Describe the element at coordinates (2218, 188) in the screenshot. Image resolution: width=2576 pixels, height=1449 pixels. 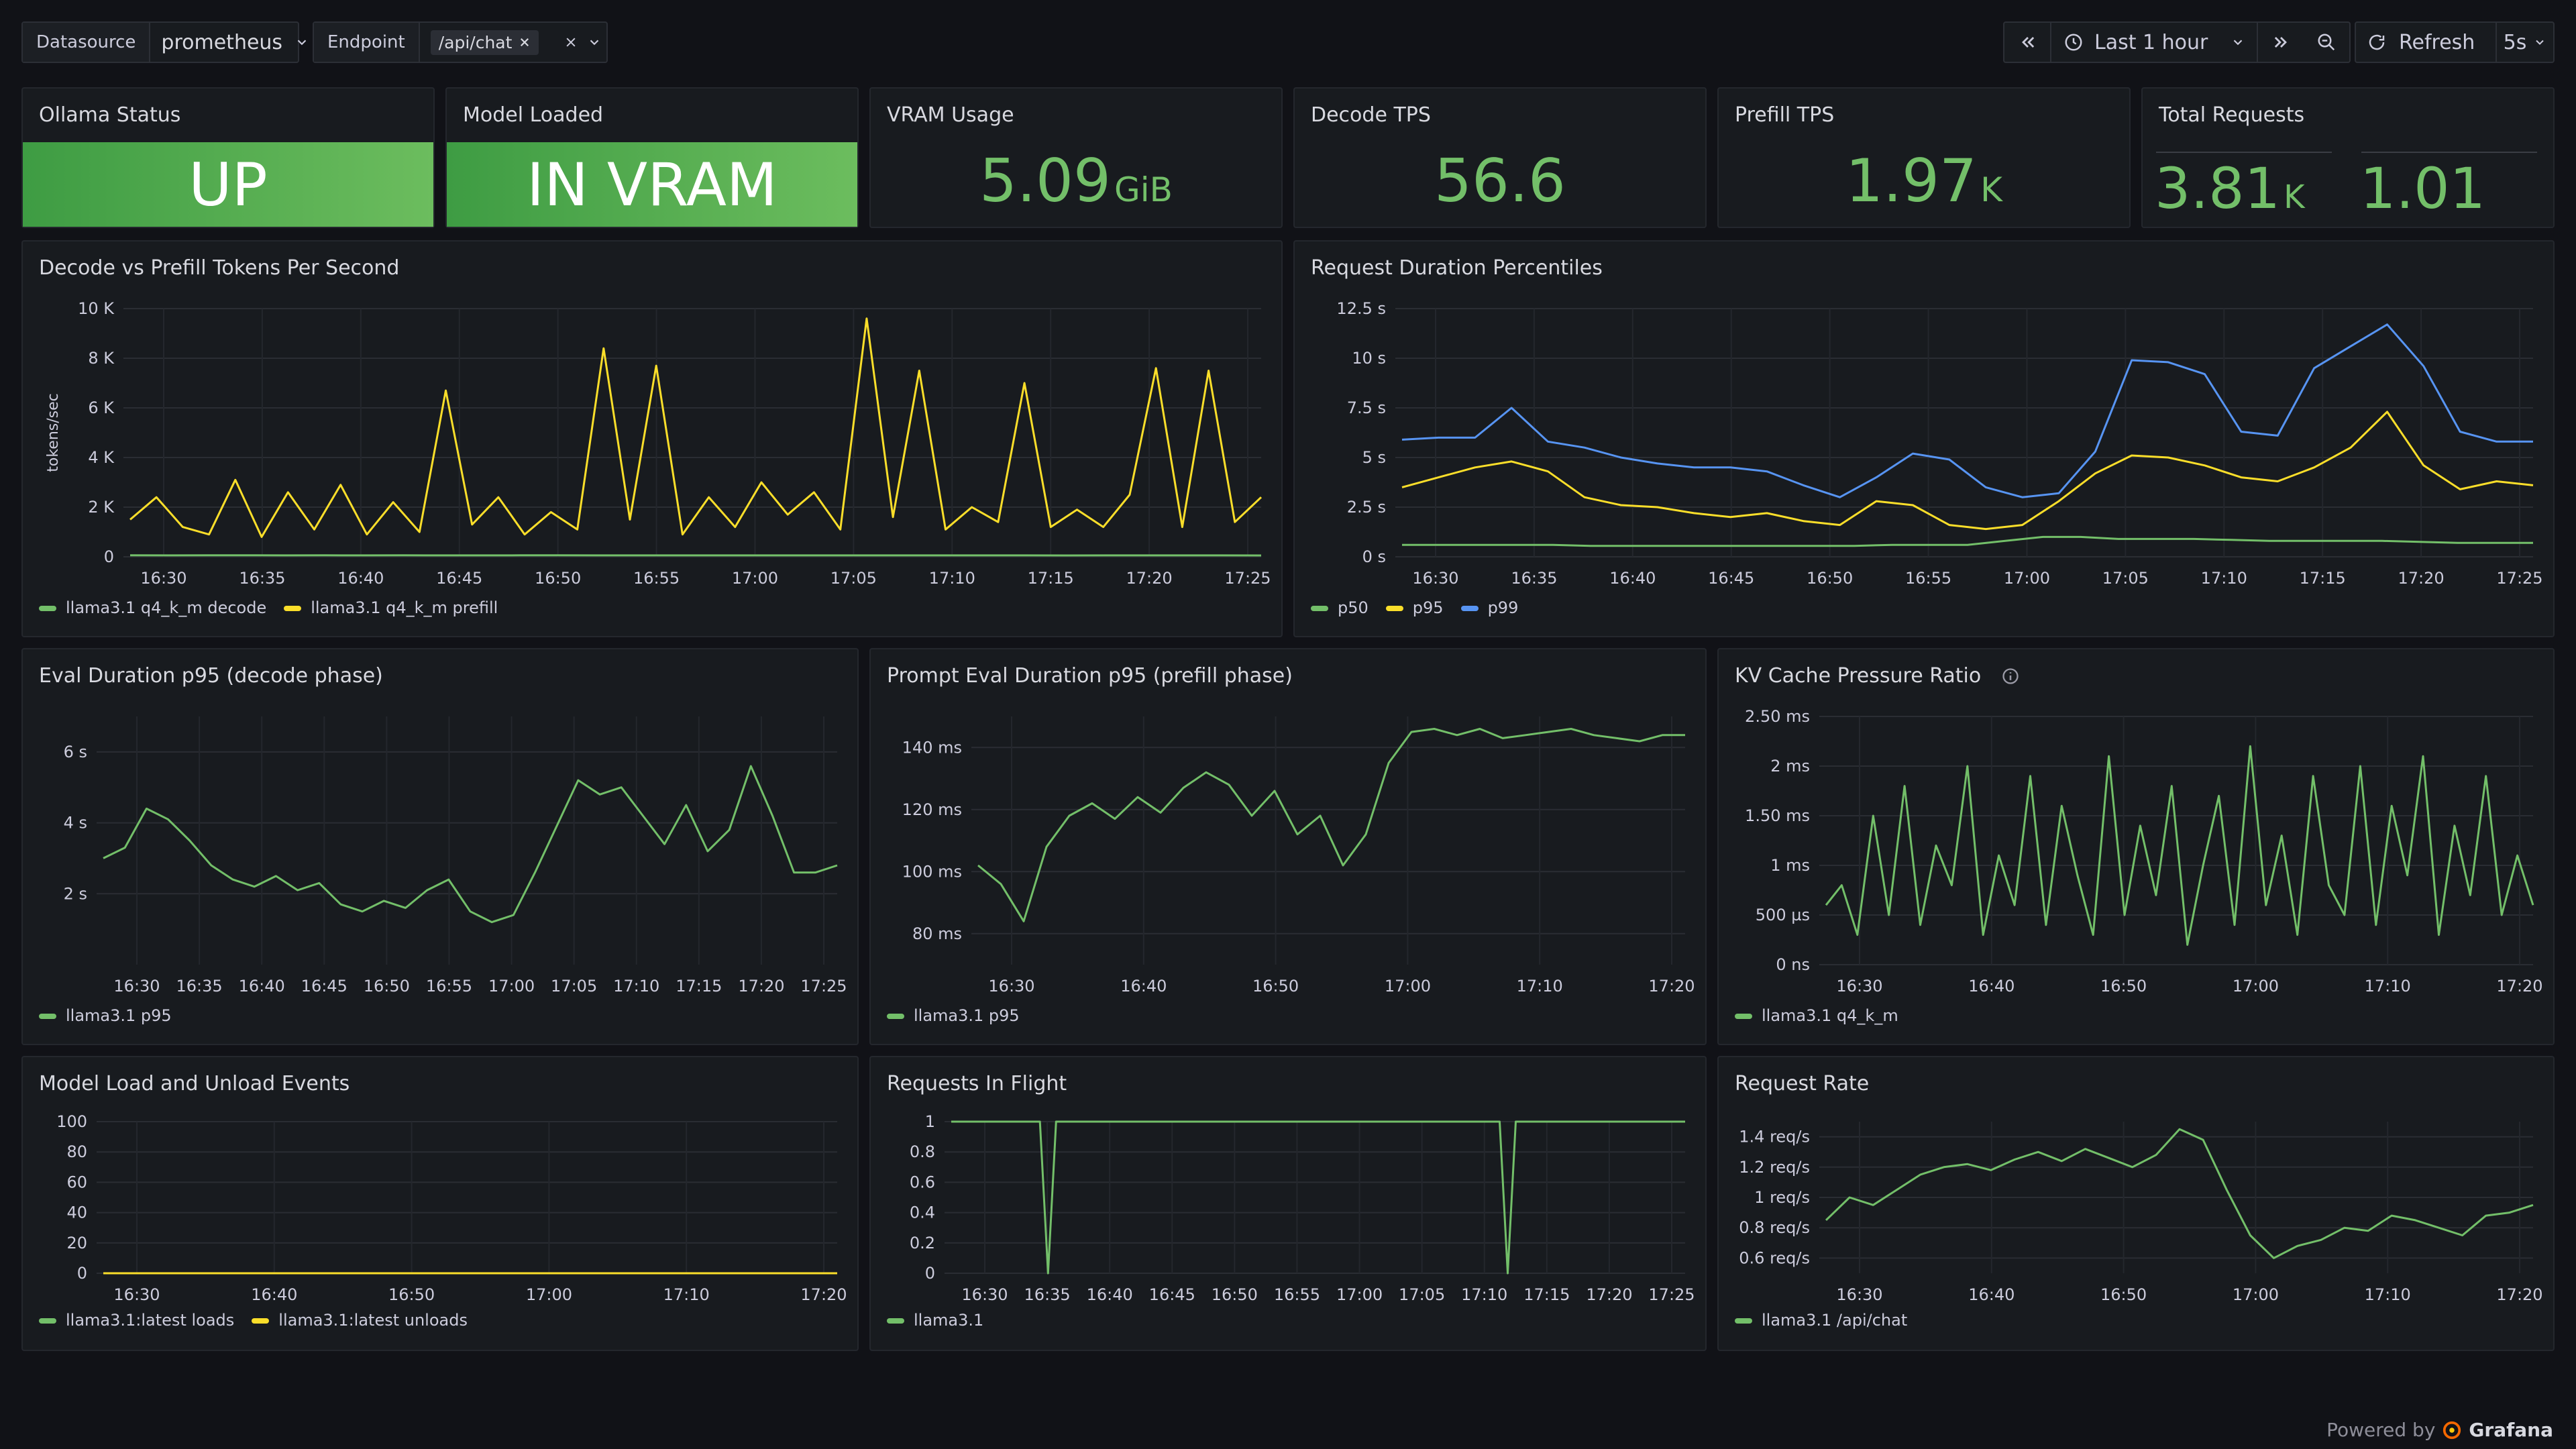
I see `total-requests-value: 3.81` at that location.